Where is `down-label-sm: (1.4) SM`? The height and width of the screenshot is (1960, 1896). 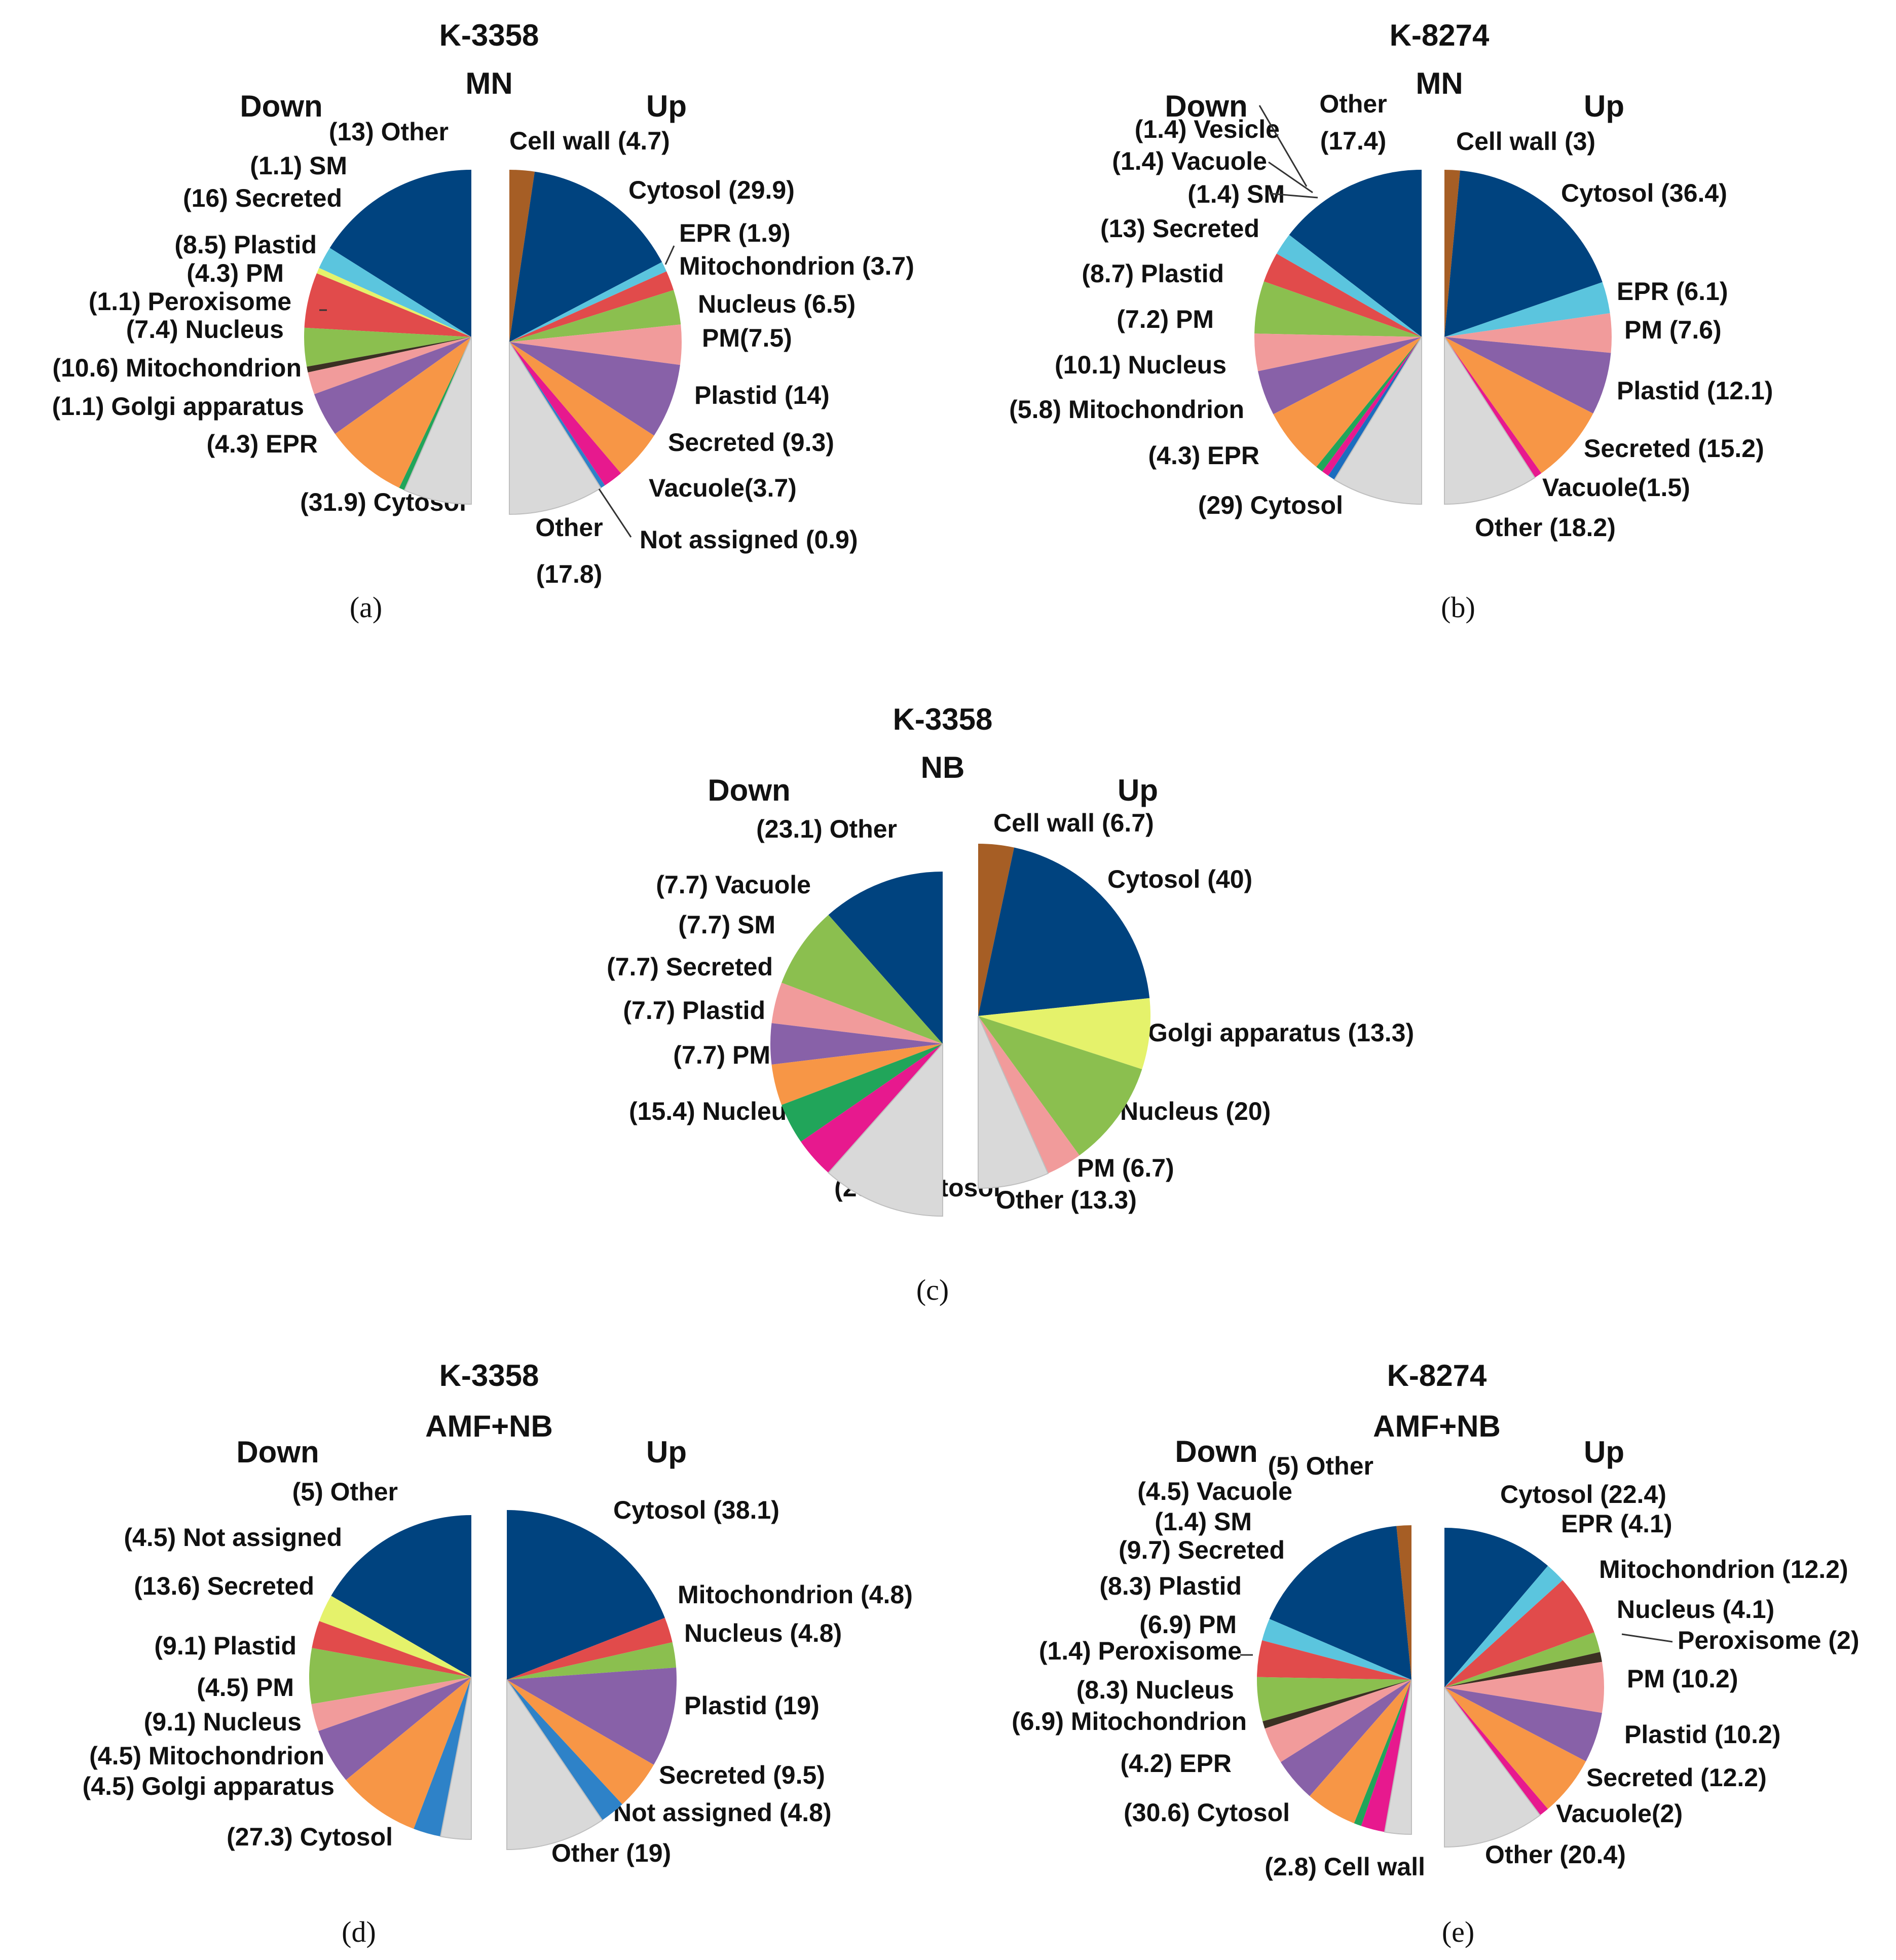 down-label-sm: (1.4) SM is located at coordinates (1236, 194).